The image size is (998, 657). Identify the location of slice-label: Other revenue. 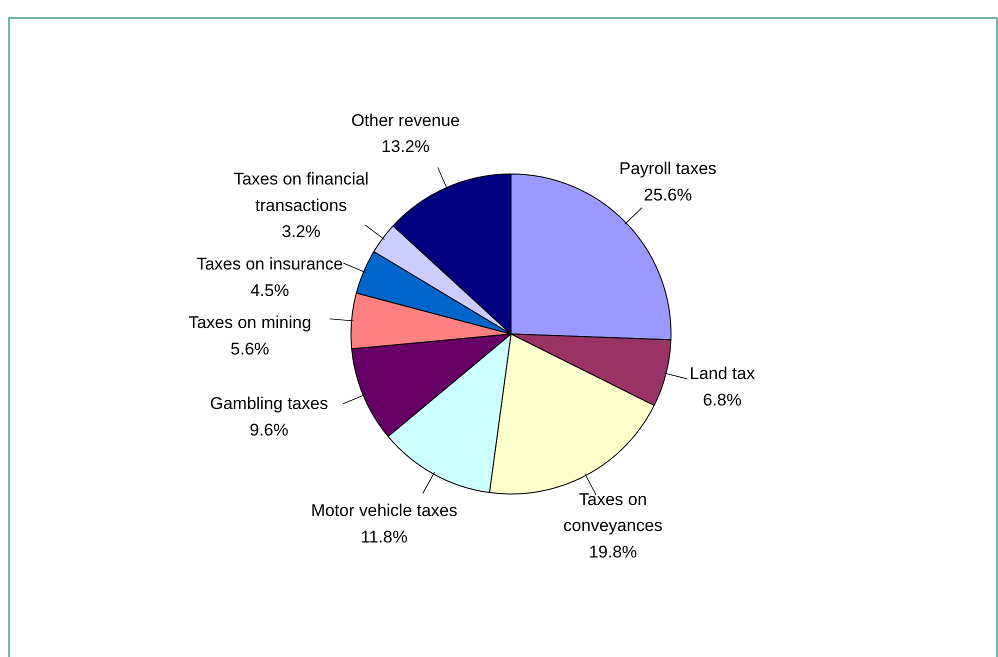
(405, 120).